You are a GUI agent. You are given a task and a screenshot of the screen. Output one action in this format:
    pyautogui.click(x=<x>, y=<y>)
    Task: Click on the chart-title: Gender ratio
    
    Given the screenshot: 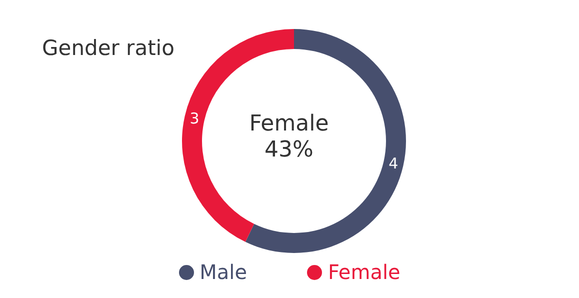 What is the action you would take?
    pyautogui.click(x=108, y=48)
    